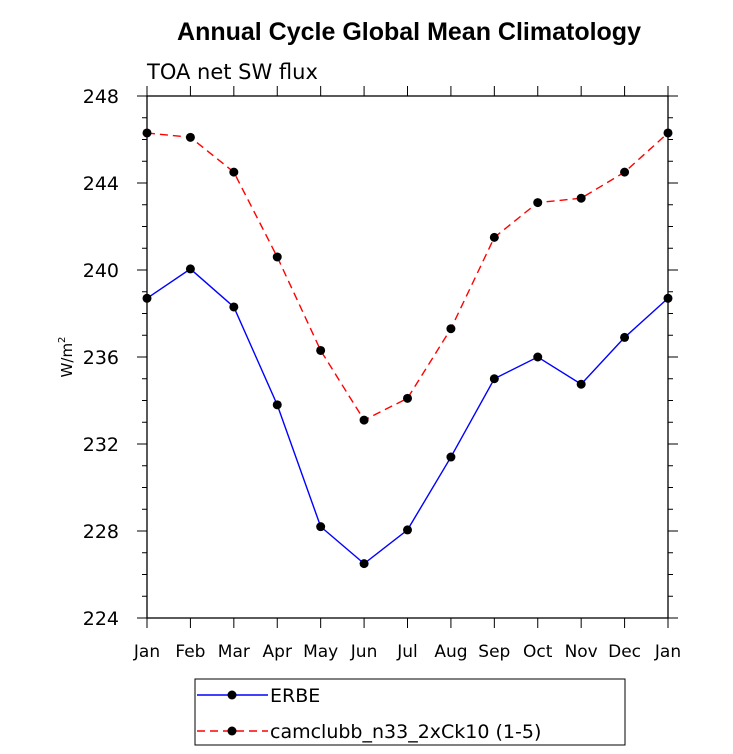 This screenshot has height=754, width=733. I want to click on x-tick-label: May, so click(320, 652).